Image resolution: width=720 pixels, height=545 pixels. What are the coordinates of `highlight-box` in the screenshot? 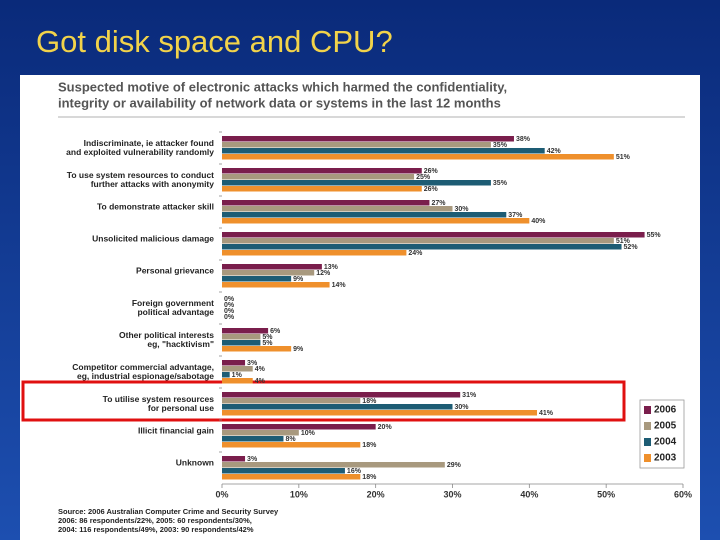 It's located at (323, 401).